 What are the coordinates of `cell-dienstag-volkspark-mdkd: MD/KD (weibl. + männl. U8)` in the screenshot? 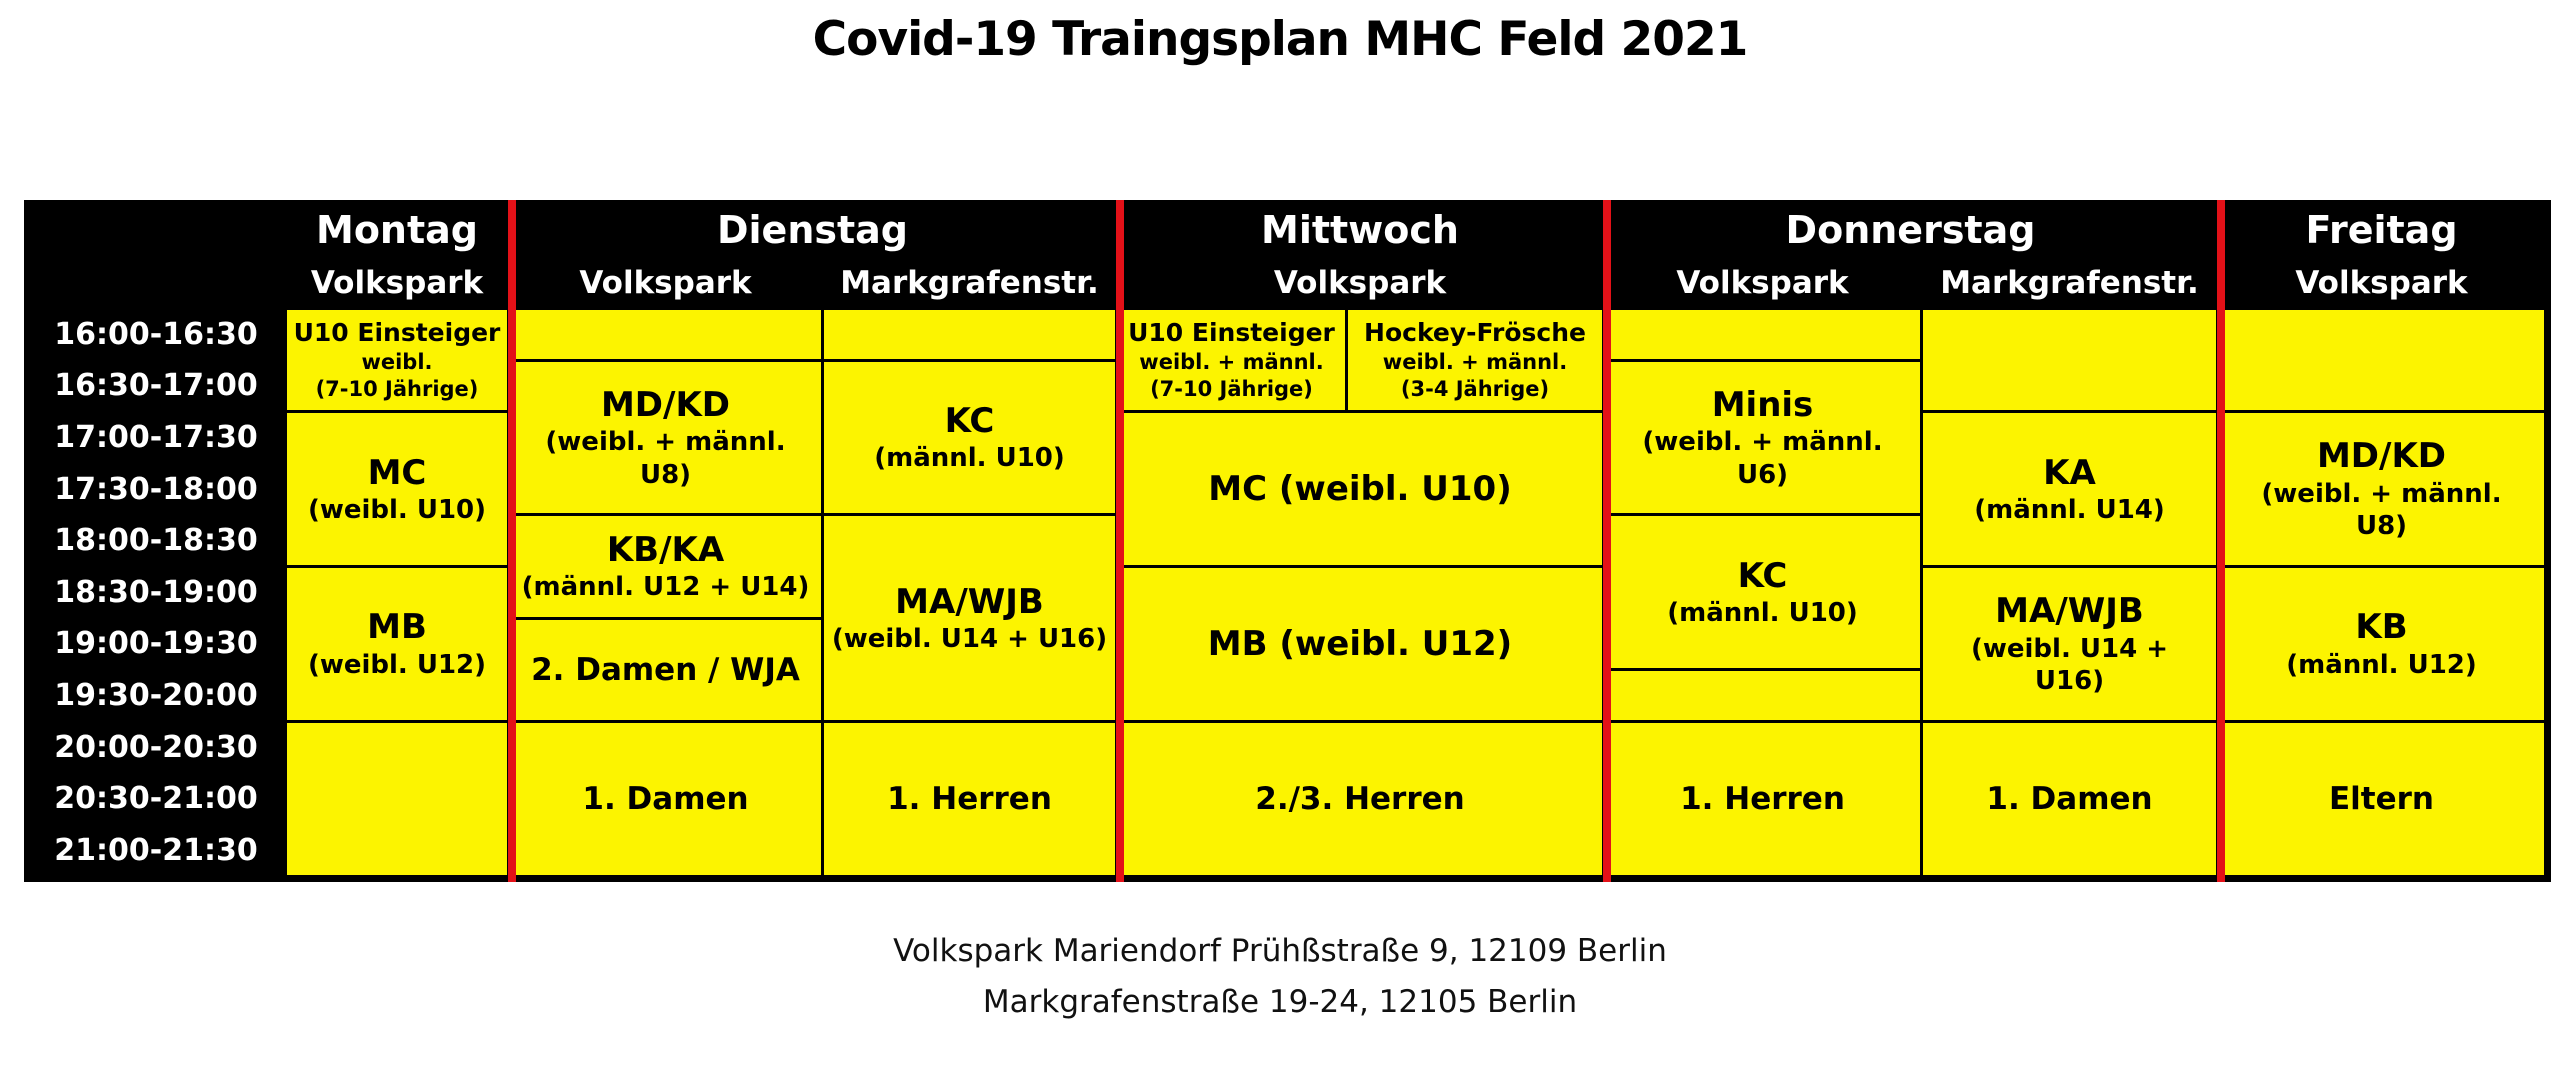 It's located at (667, 439).